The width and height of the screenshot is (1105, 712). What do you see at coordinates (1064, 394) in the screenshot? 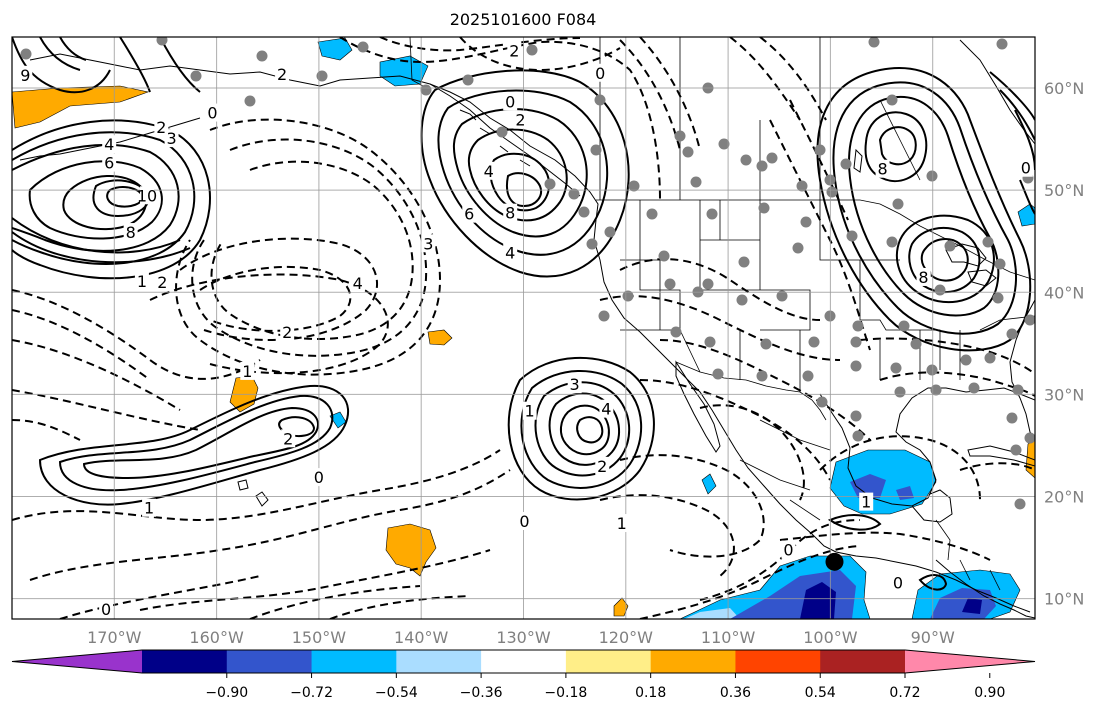
I see `lat-tick-label: 30°N` at bounding box center [1064, 394].